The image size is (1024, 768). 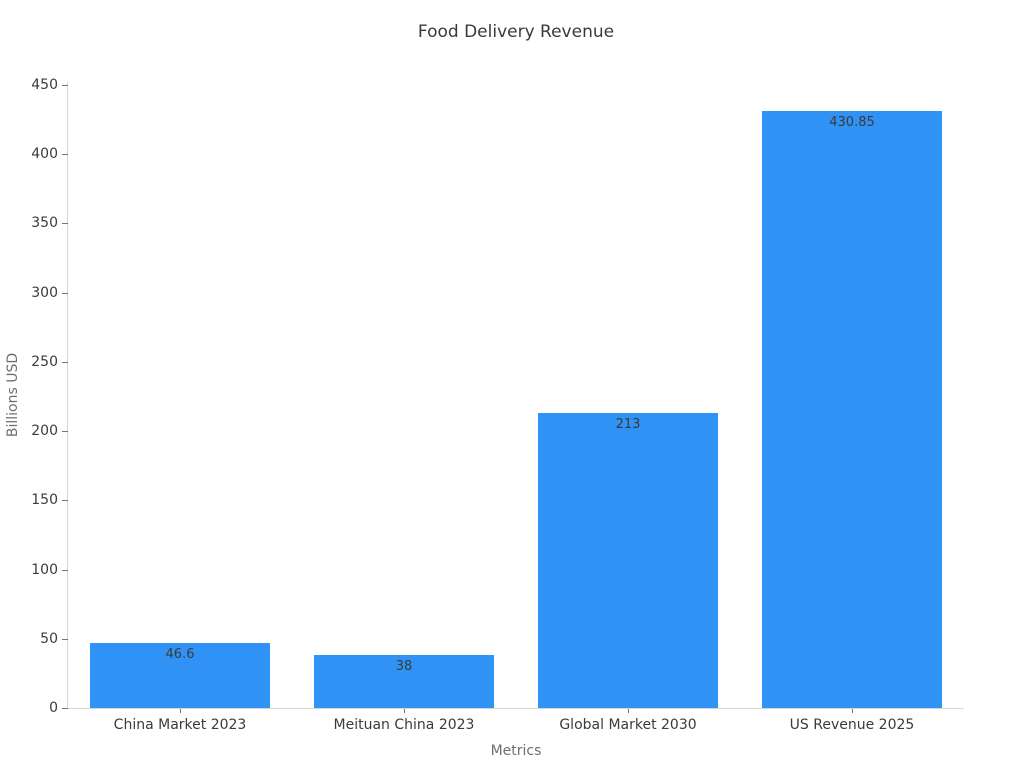 What do you see at coordinates (404, 666) in the screenshot?
I see `bar-value-label: 38` at bounding box center [404, 666].